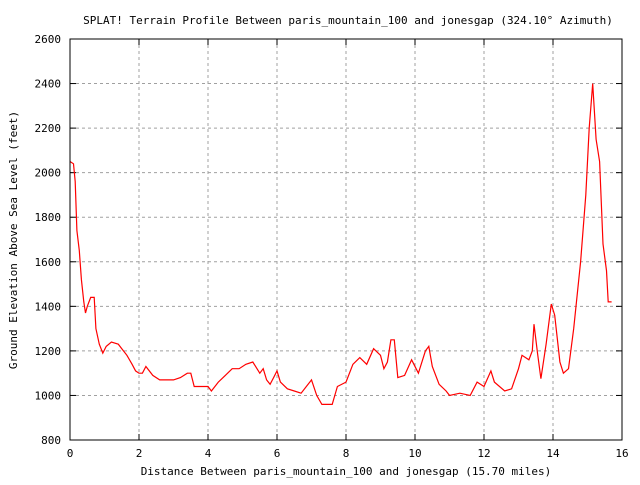  What do you see at coordinates (553, 453) in the screenshot?
I see `x-tick-label: 14` at bounding box center [553, 453].